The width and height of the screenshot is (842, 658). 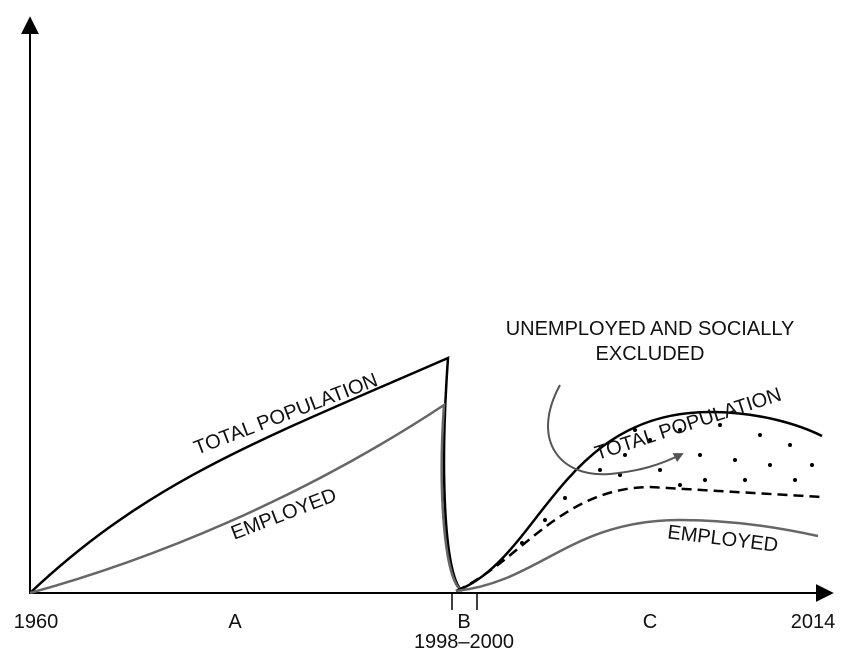 What do you see at coordinates (650, 354) in the screenshot?
I see `annotation: EXCLUDED` at bounding box center [650, 354].